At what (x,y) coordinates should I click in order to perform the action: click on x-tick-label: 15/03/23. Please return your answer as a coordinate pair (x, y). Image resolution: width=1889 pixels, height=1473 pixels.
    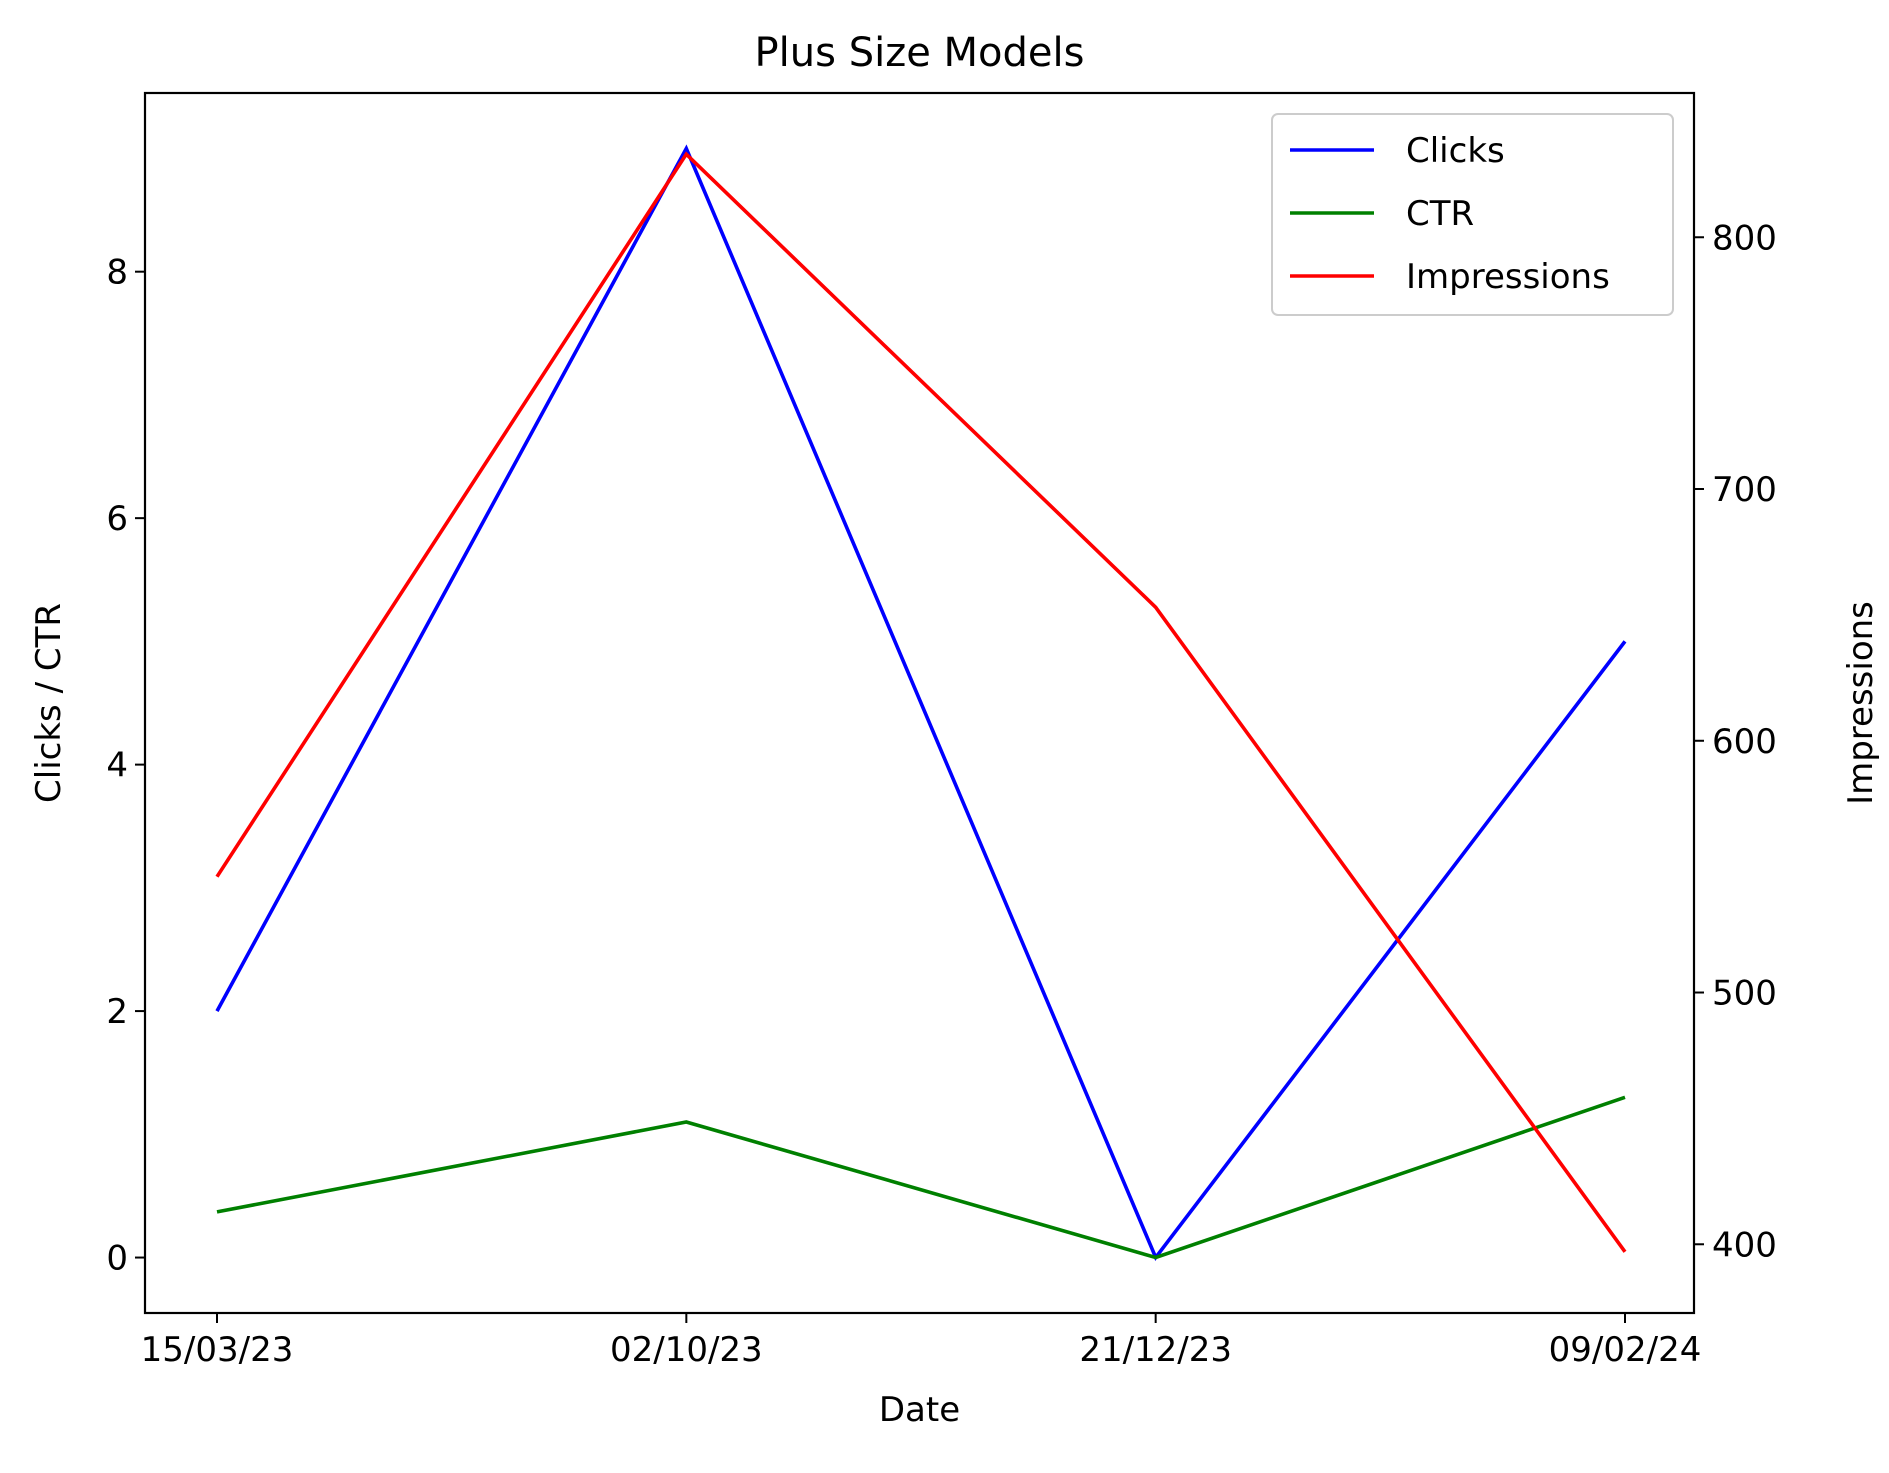
    Looking at the image, I should click on (217, 1350).